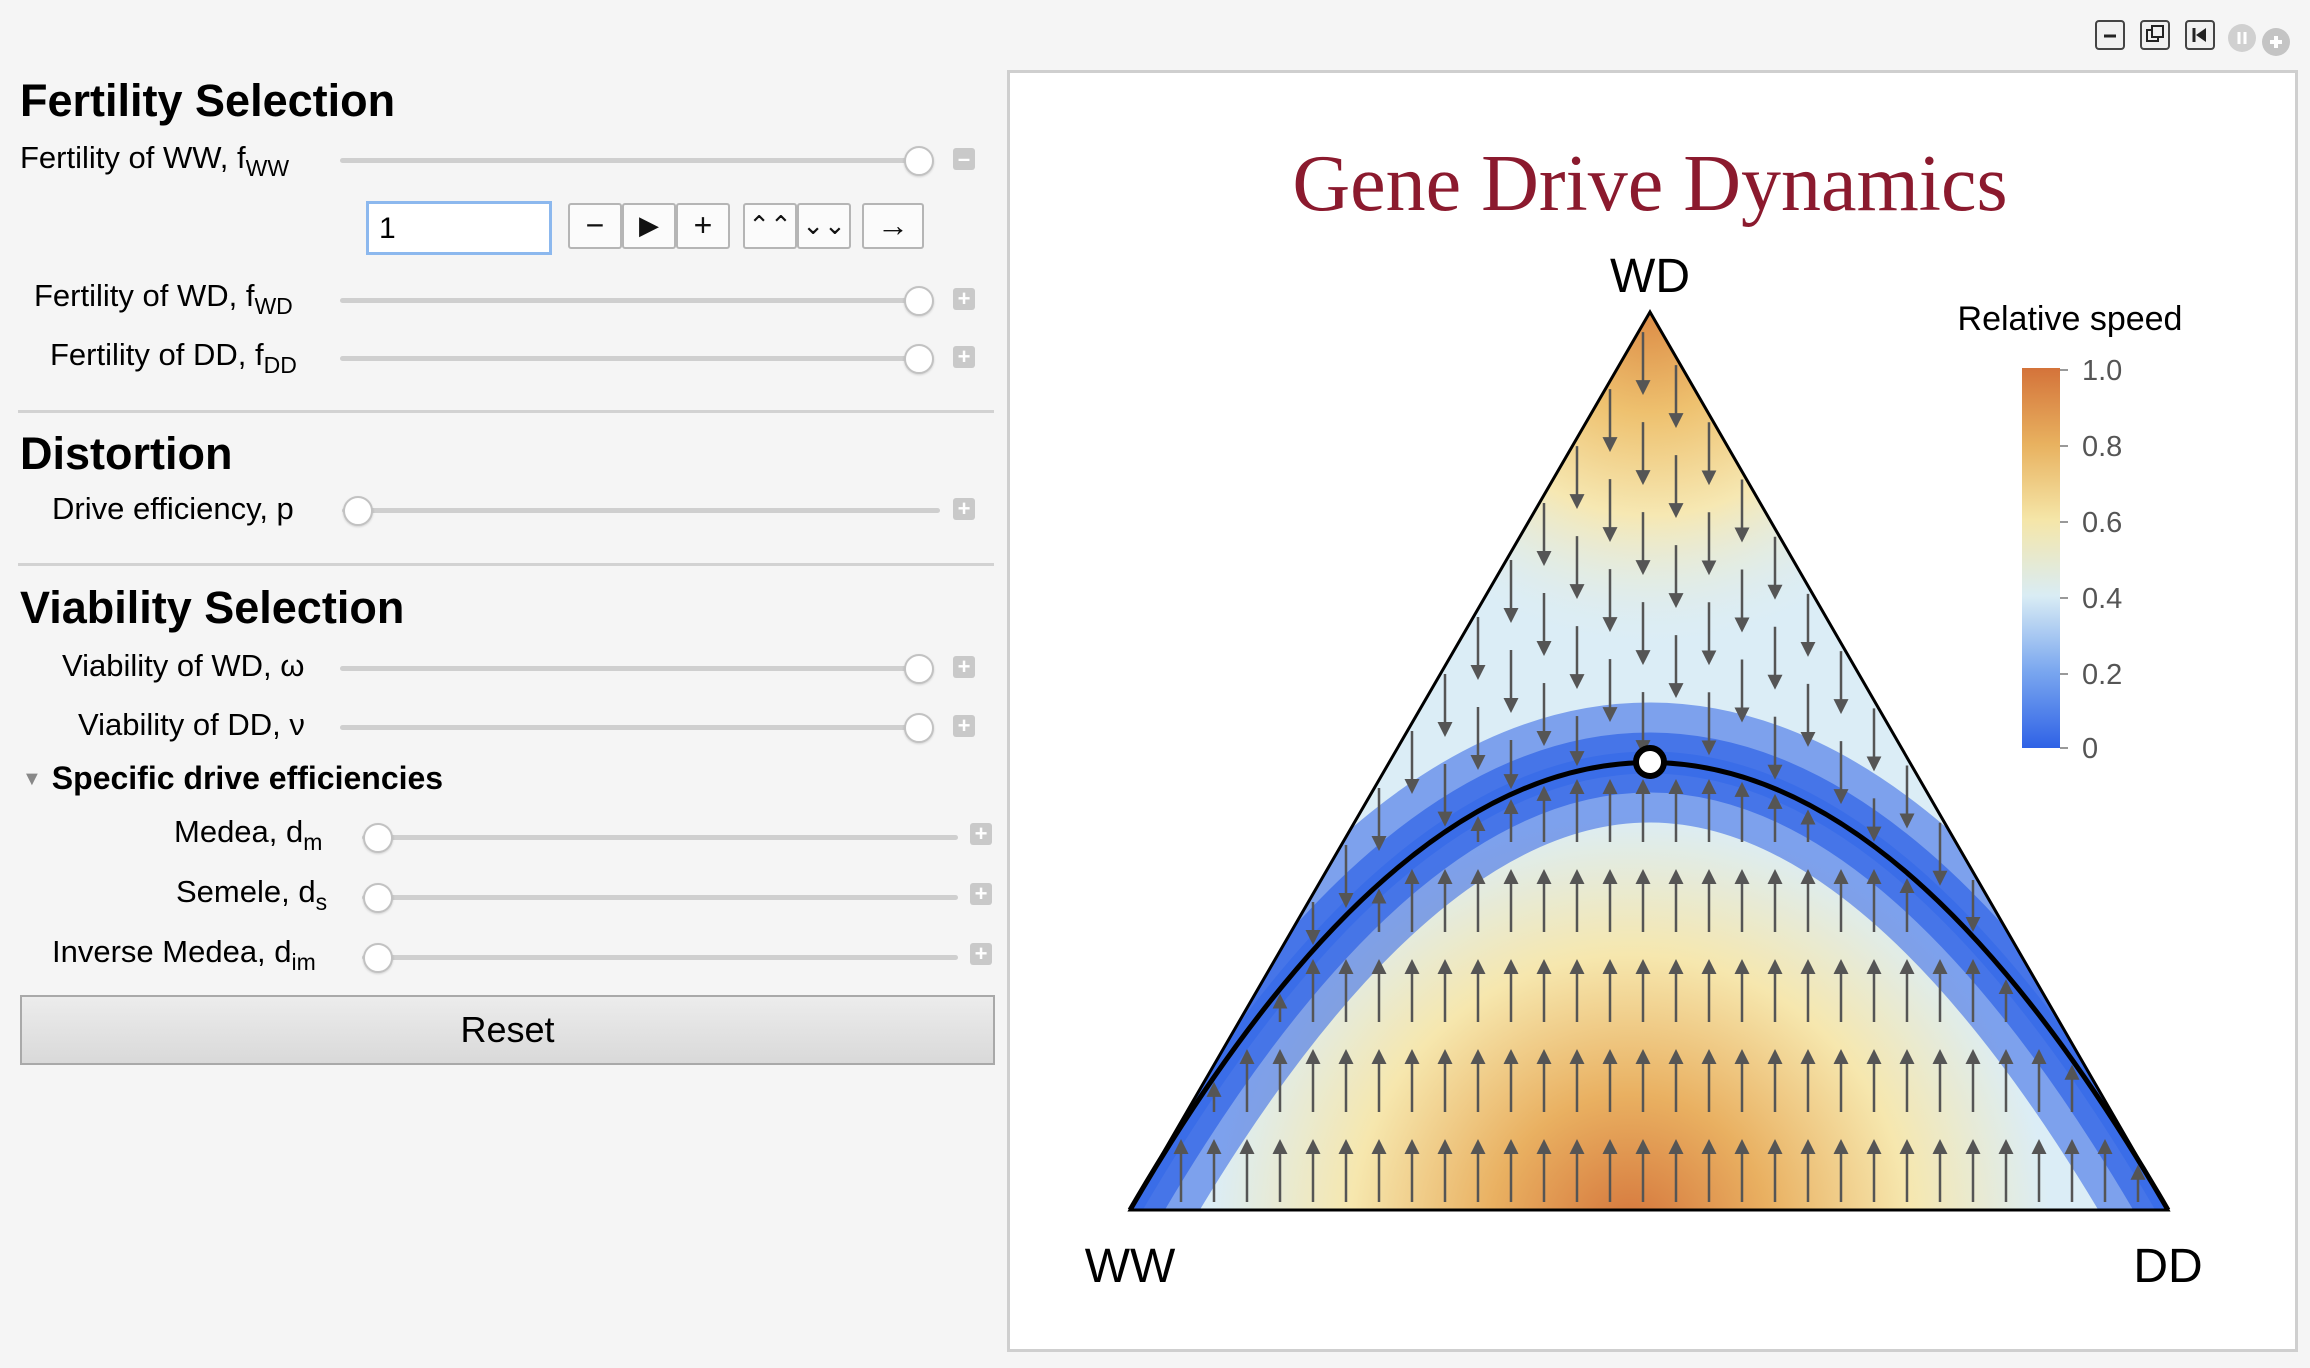 This screenshot has height=1368, width=2310. I want to click on fertility-wd-slider-thumb, so click(919, 301).